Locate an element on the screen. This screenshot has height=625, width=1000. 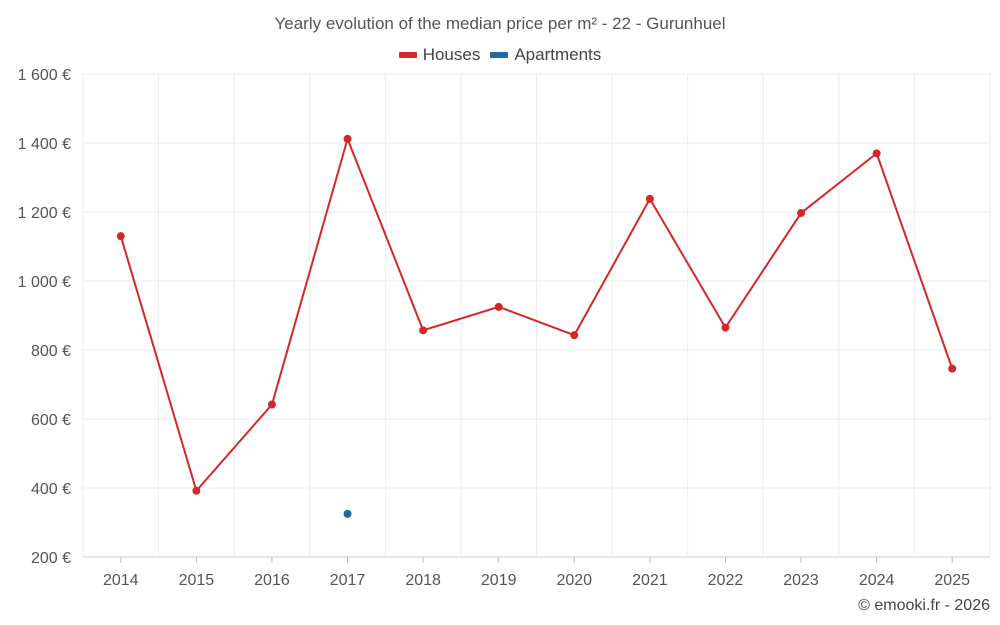
y-tick-label: 1 400 € is located at coordinates (44, 144).